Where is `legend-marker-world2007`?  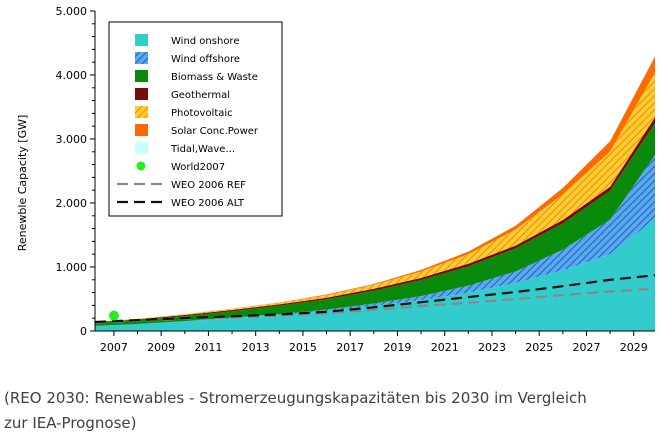 legend-marker-world2007 is located at coordinates (141, 166).